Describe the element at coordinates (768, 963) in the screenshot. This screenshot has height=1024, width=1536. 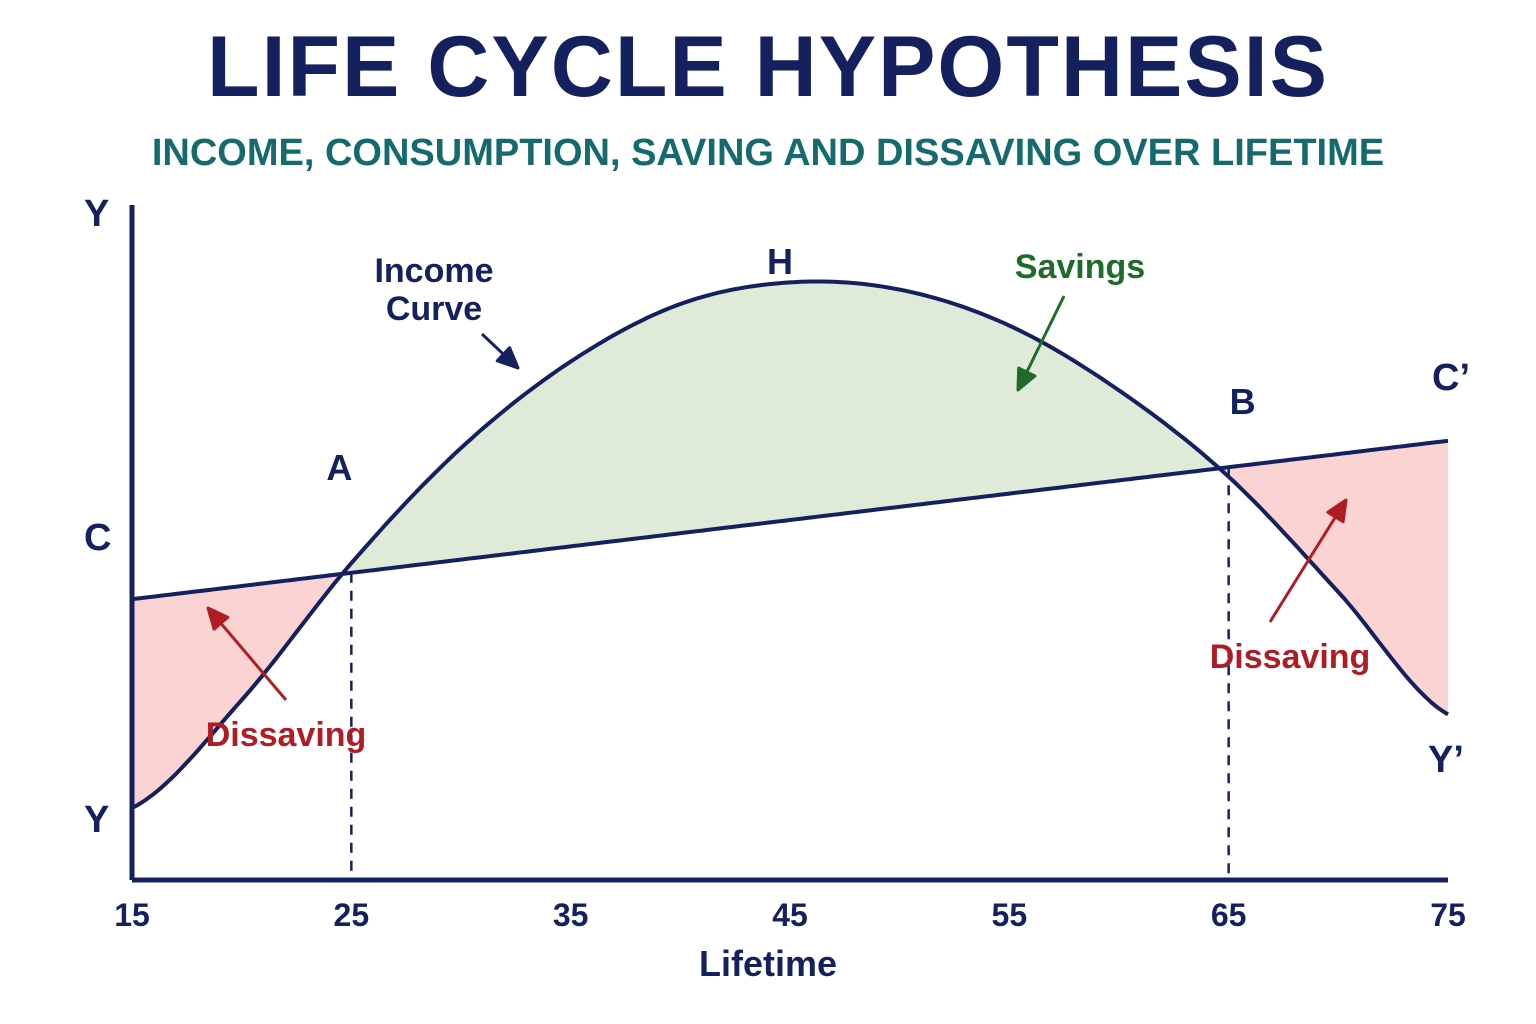
I see `x-axis-label: Lifetime` at that location.